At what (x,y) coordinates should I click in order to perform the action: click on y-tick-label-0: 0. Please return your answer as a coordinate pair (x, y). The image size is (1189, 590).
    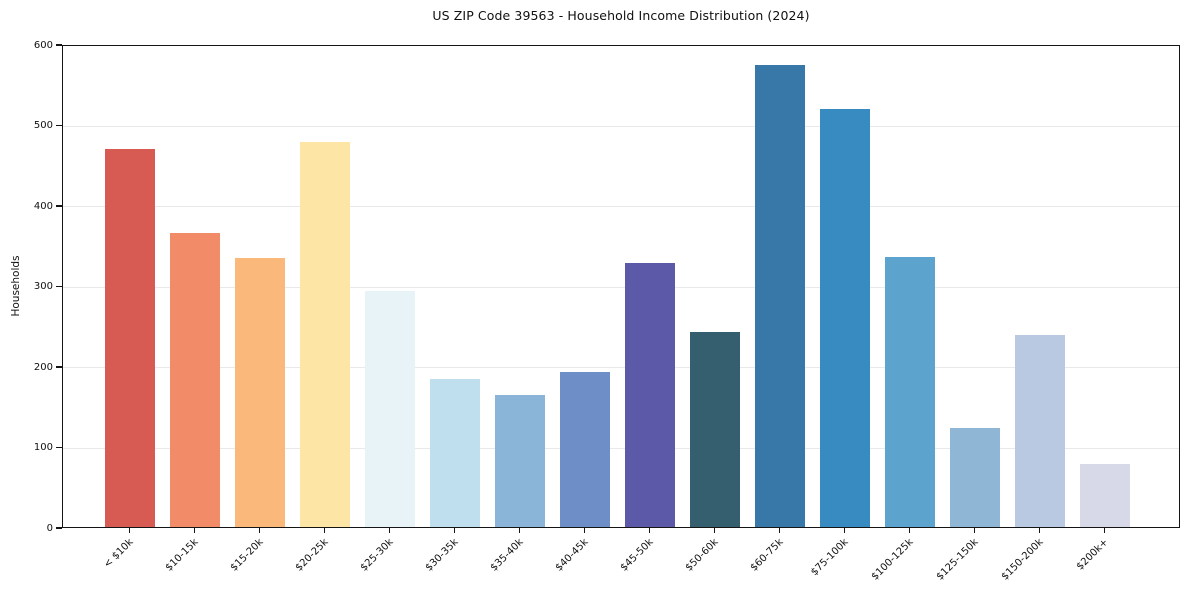
    Looking at the image, I should click on (49, 528).